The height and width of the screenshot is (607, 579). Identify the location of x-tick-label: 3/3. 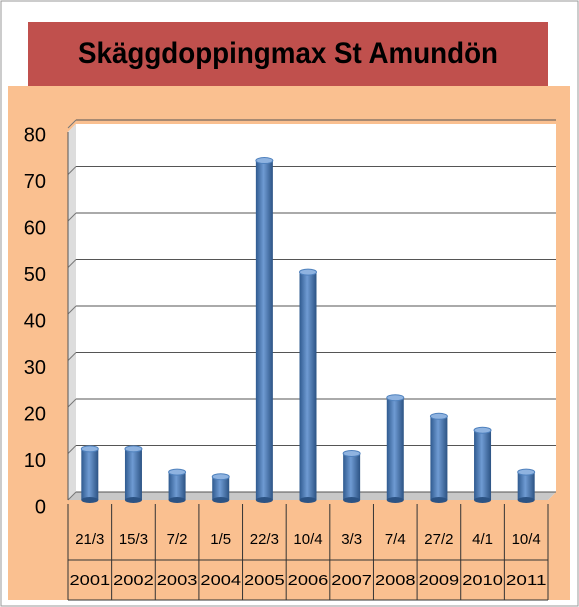
(351, 539).